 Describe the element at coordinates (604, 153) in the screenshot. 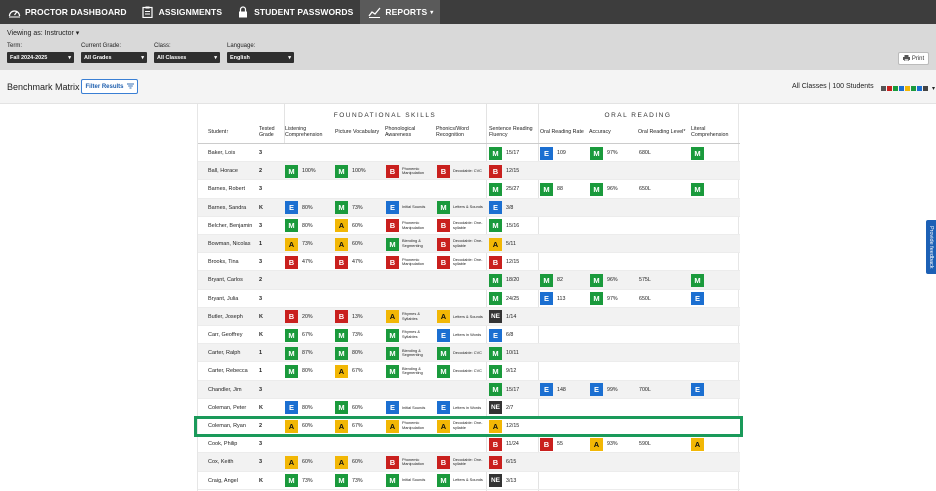

I see `score-cell-acc: M 97%` at that location.